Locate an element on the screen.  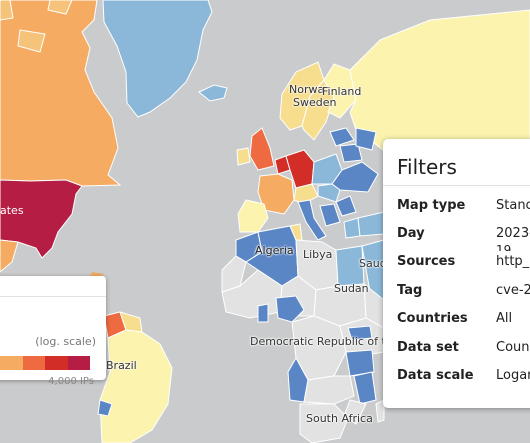
france is located at coordinates (276, 194).